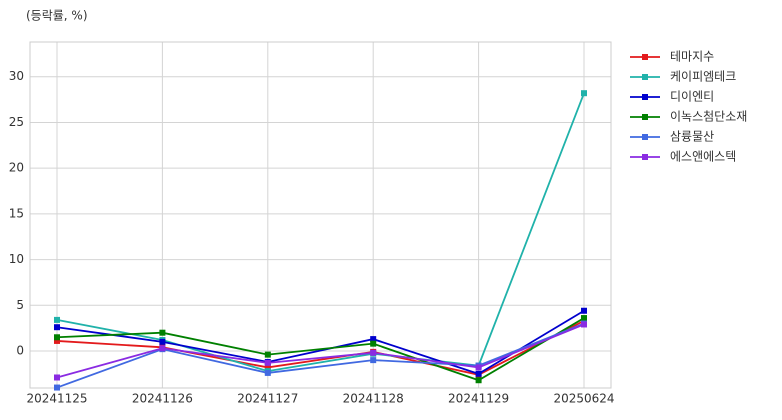 This screenshot has width=782, height=420. What do you see at coordinates (16, 168) in the screenshot?
I see `y-tick-label: 20` at bounding box center [16, 168].